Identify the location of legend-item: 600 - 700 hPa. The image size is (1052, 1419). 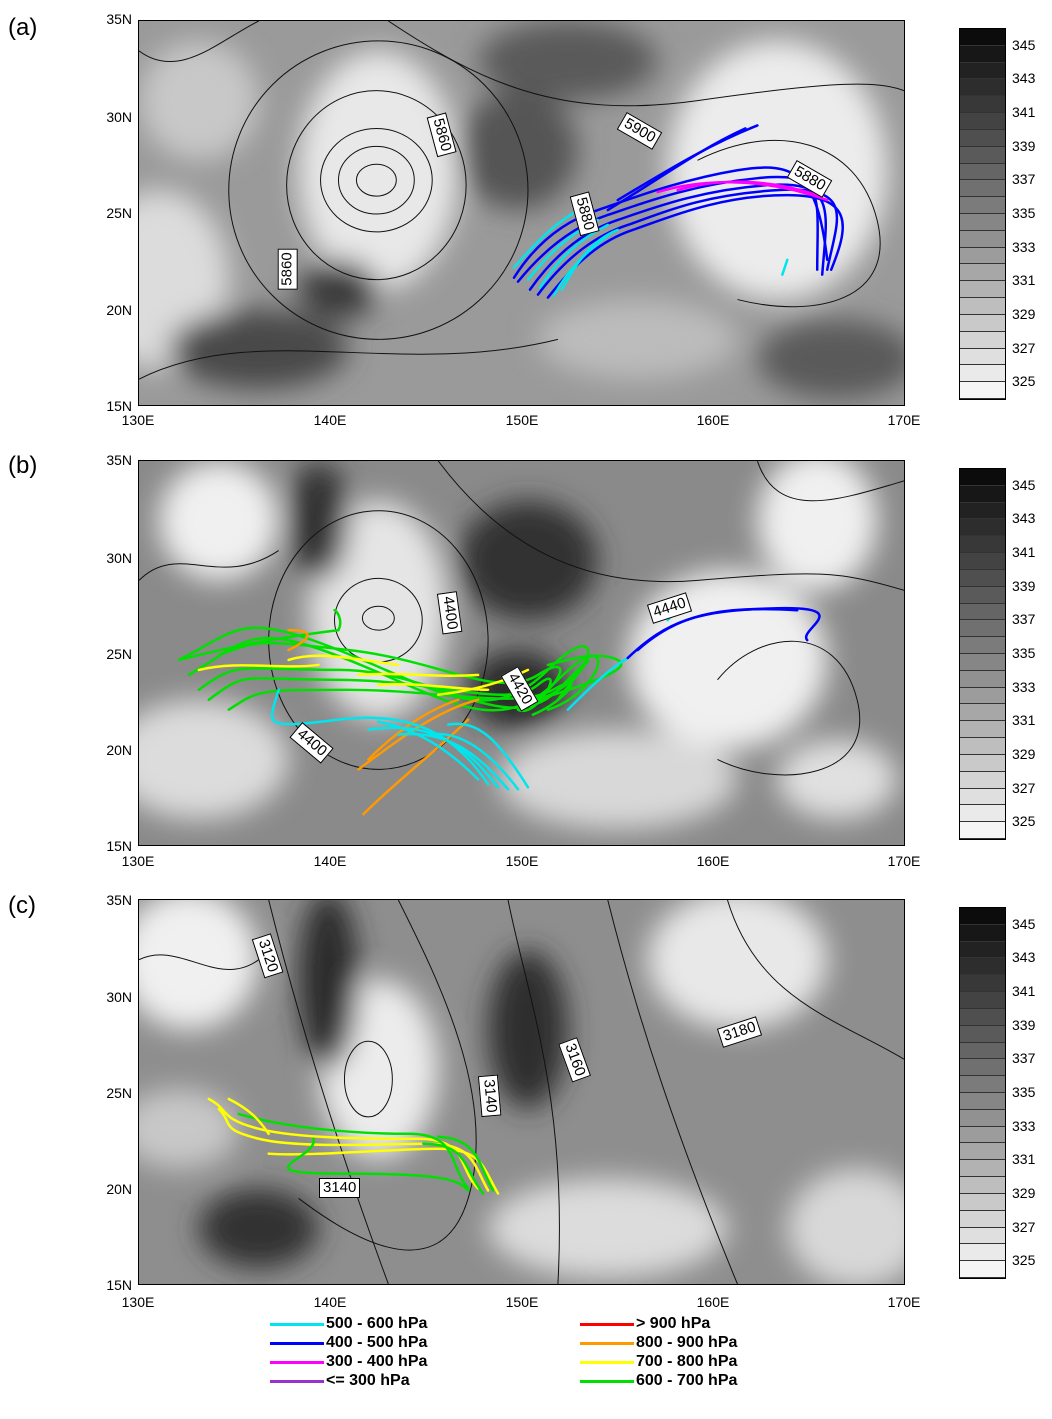
(658, 1381).